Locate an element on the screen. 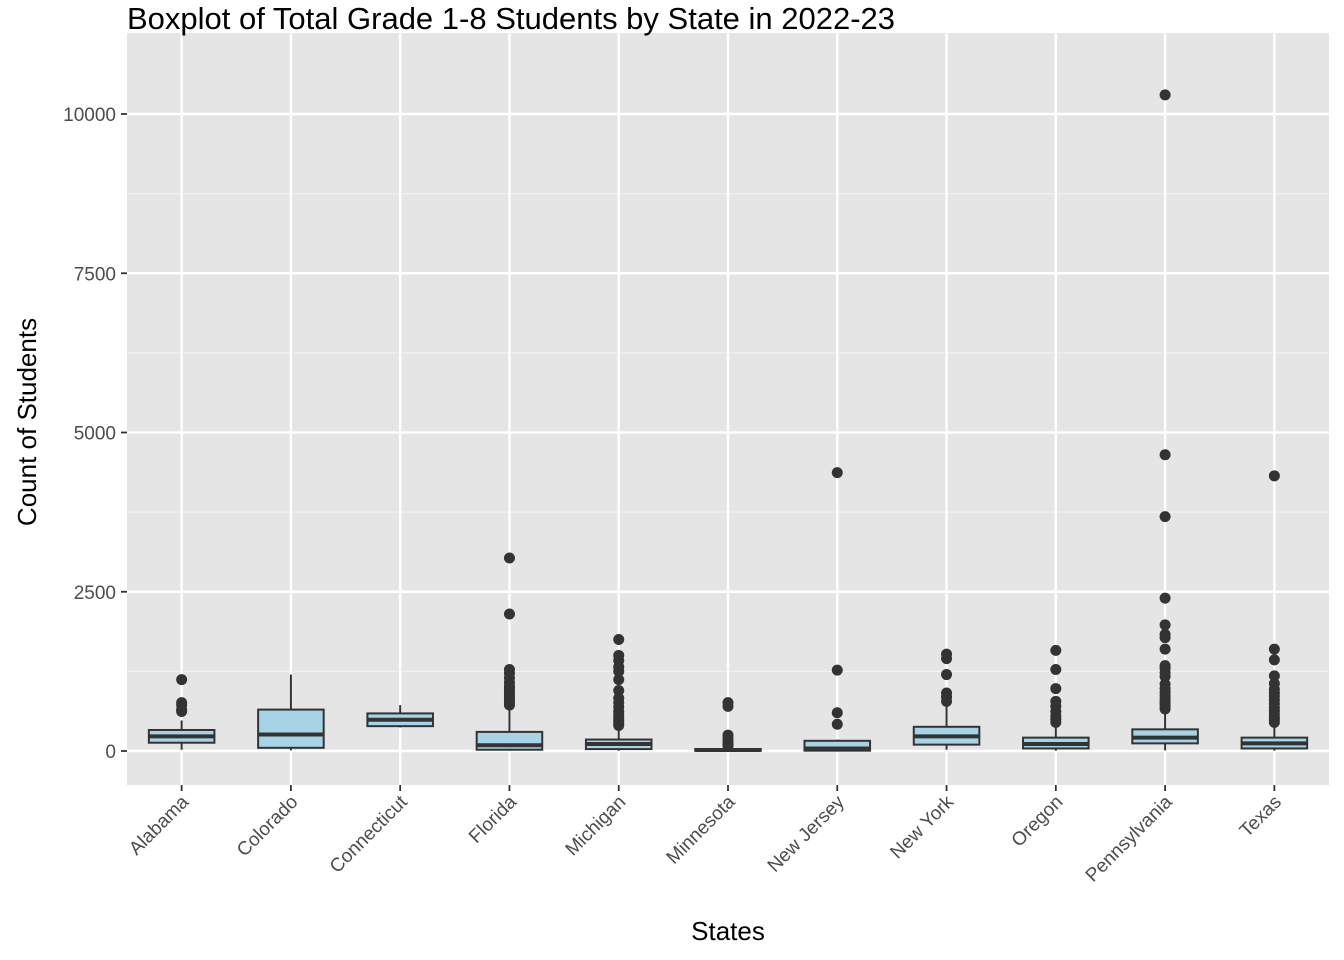  x-tick-label: Colorado is located at coordinates (267, 826).